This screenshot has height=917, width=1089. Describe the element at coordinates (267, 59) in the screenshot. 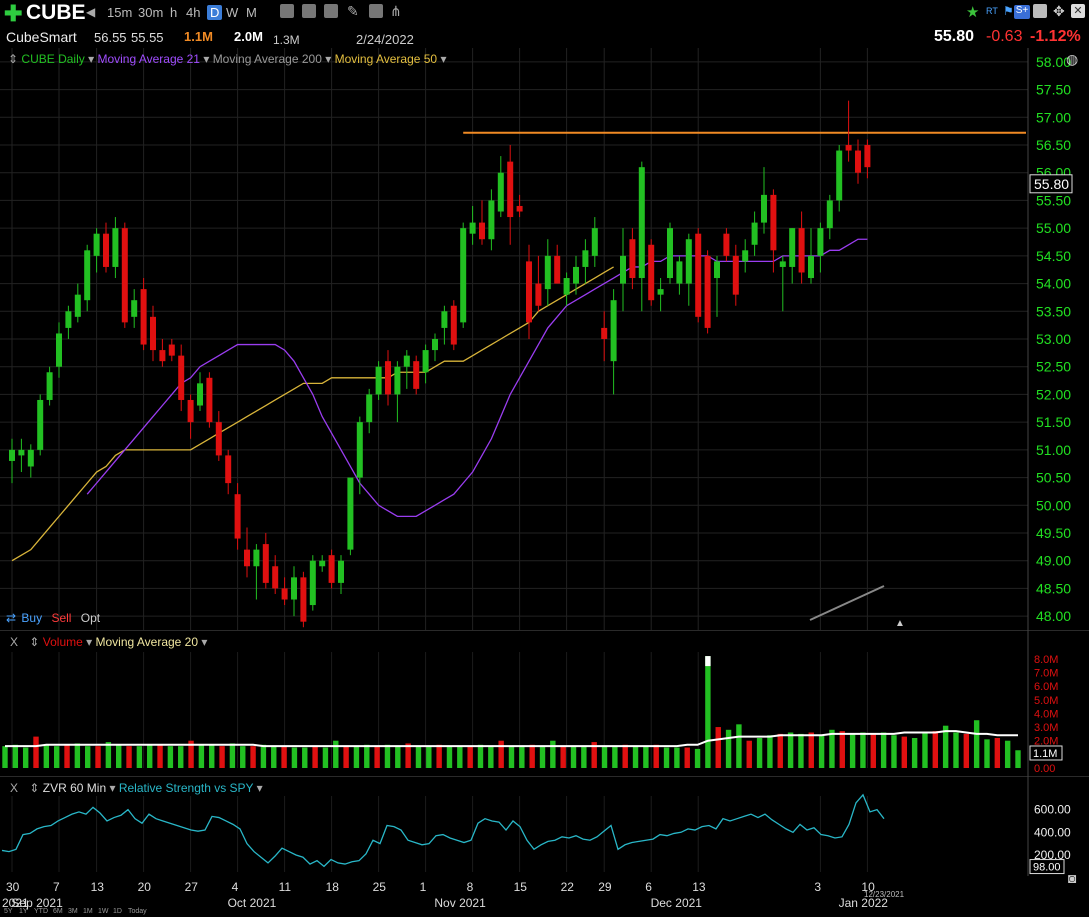

I see `legend-ma200: Moving Average 200` at that location.